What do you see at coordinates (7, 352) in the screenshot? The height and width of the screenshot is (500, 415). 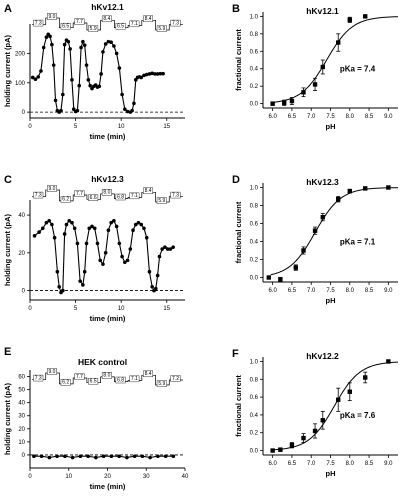 I see `panel-letter: E` at bounding box center [7, 352].